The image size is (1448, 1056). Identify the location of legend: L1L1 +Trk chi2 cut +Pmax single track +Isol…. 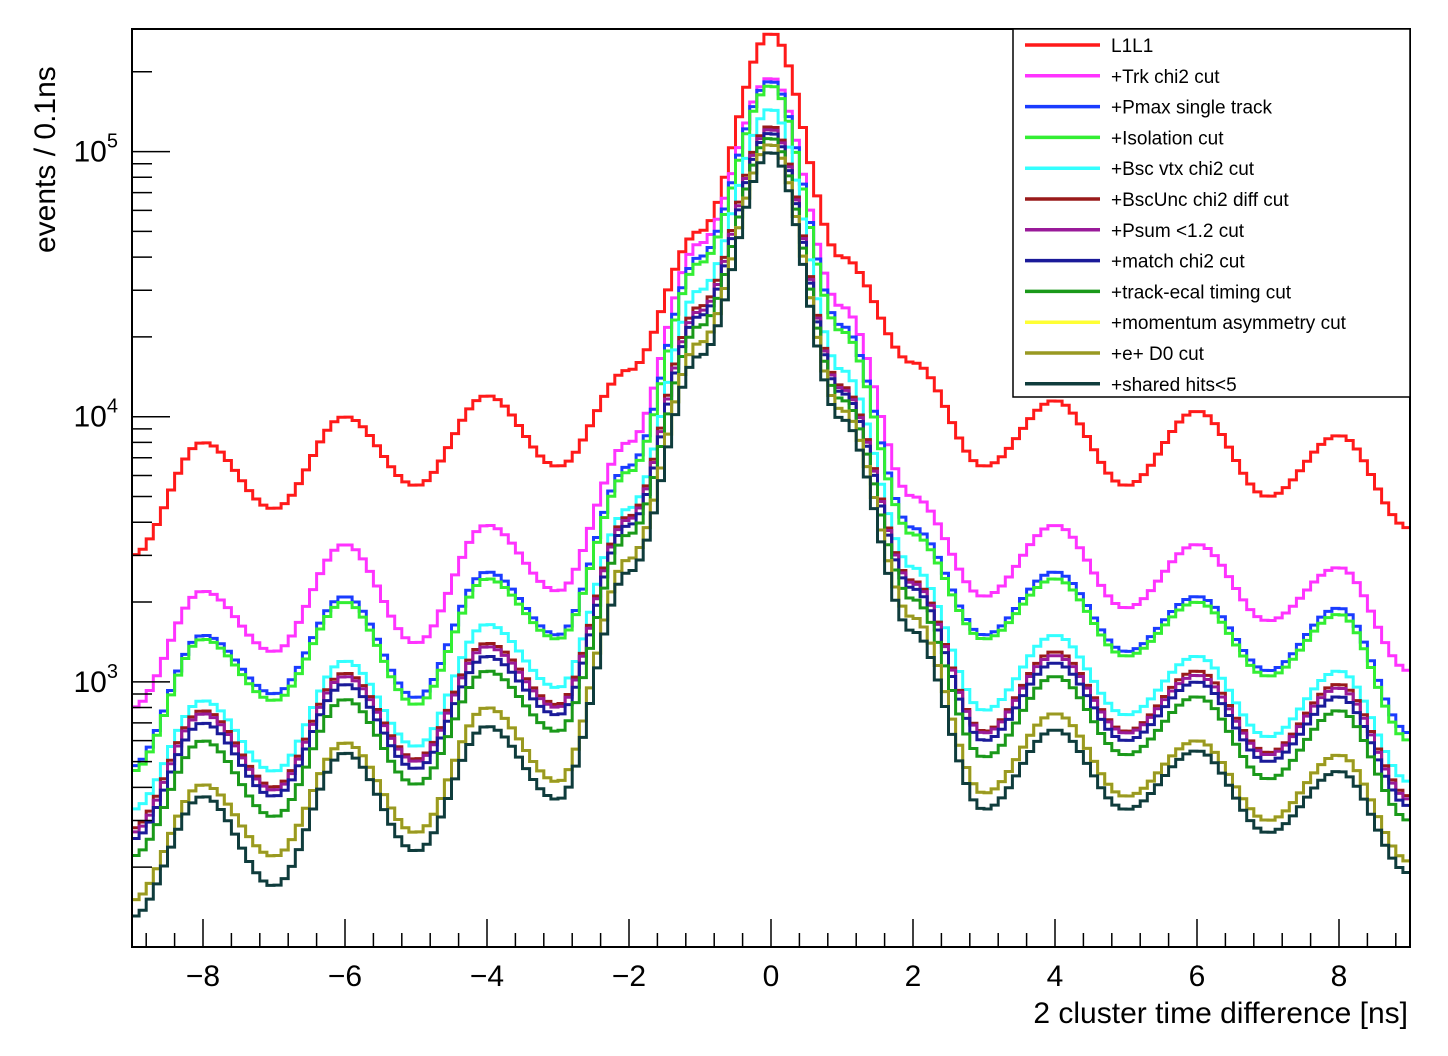
(1211, 213).